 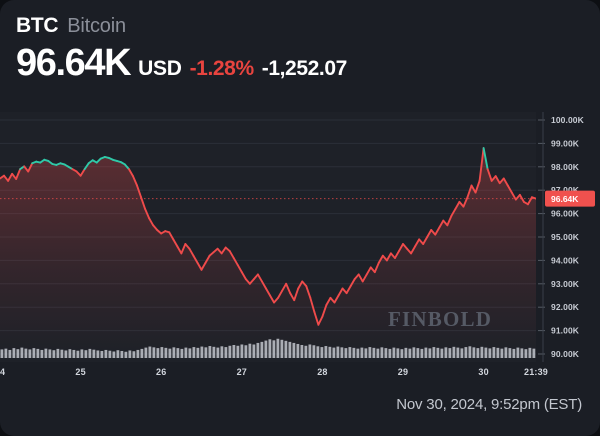 I want to click on current-price-badge: 96.64K, so click(x=570, y=198).